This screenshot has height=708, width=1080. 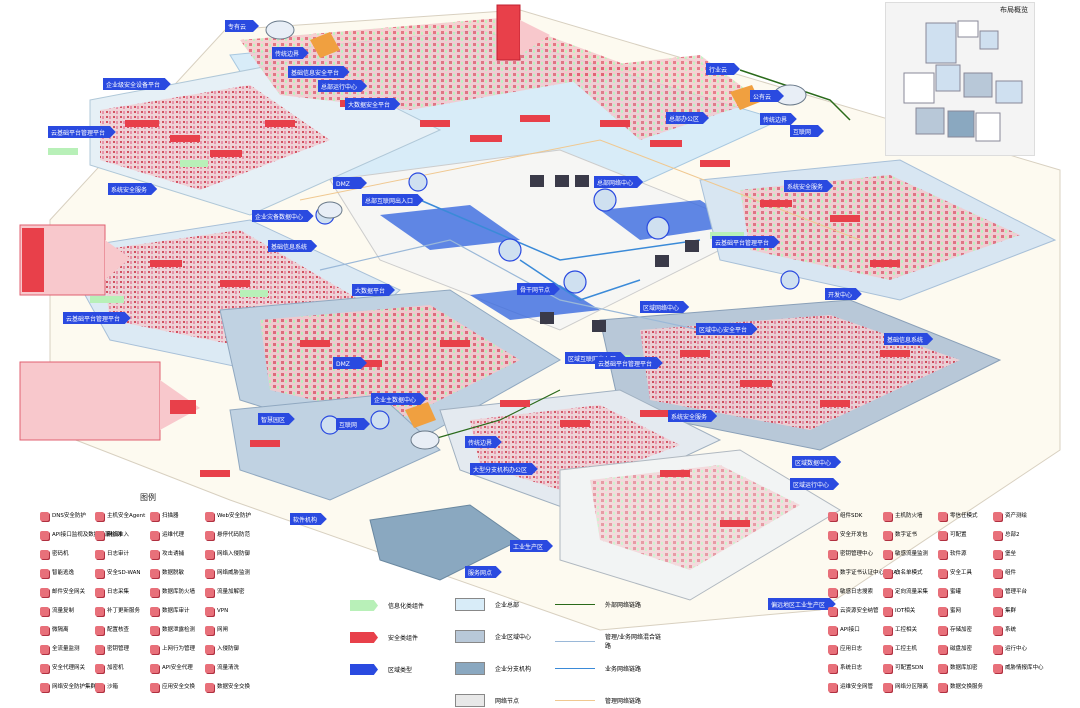 What do you see at coordinates (480, 573) in the screenshot?
I see `region-label-text: 服务网点` at bounding box center [480, 573].